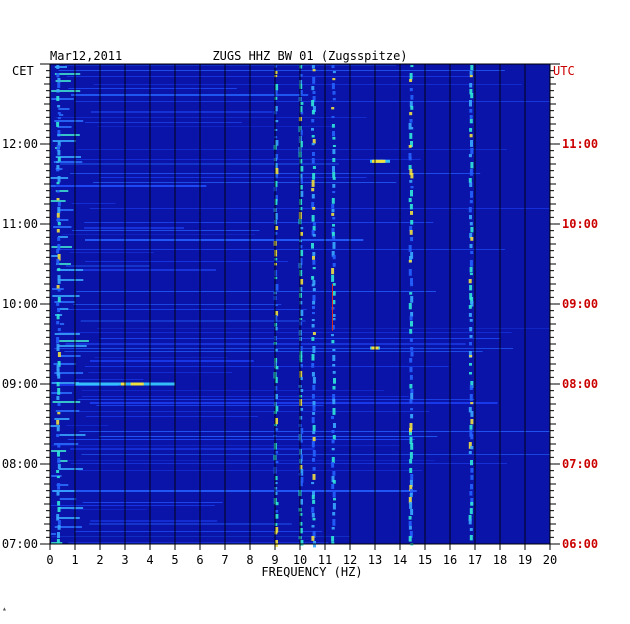 This screenshot has height=624, width=630. Describe the element at coordinates (325, 560) in the screenshot. I see `x-tick-label: 11` at that location.